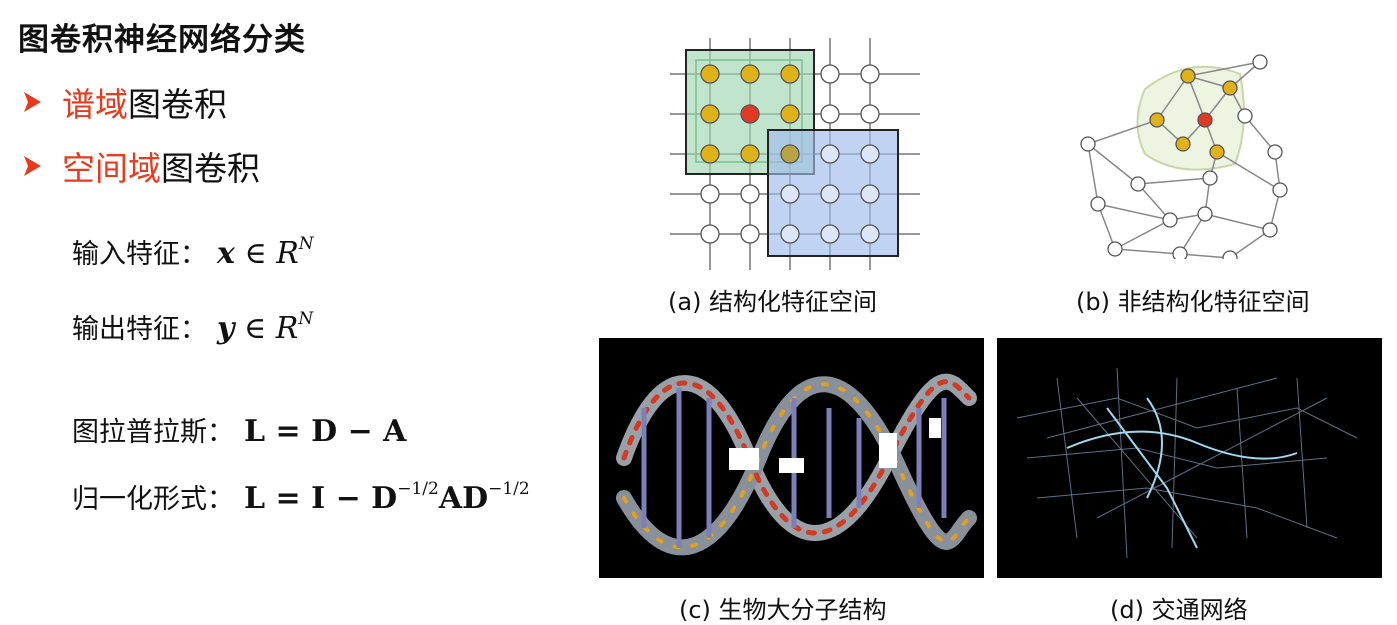 Image resolution: width=1397 pixels, height=625 pixels. What do you see at coordinates (111, 168) in the screenshot?
I see `bullet-highlight: 空间域` at bounding box center [111, 168].